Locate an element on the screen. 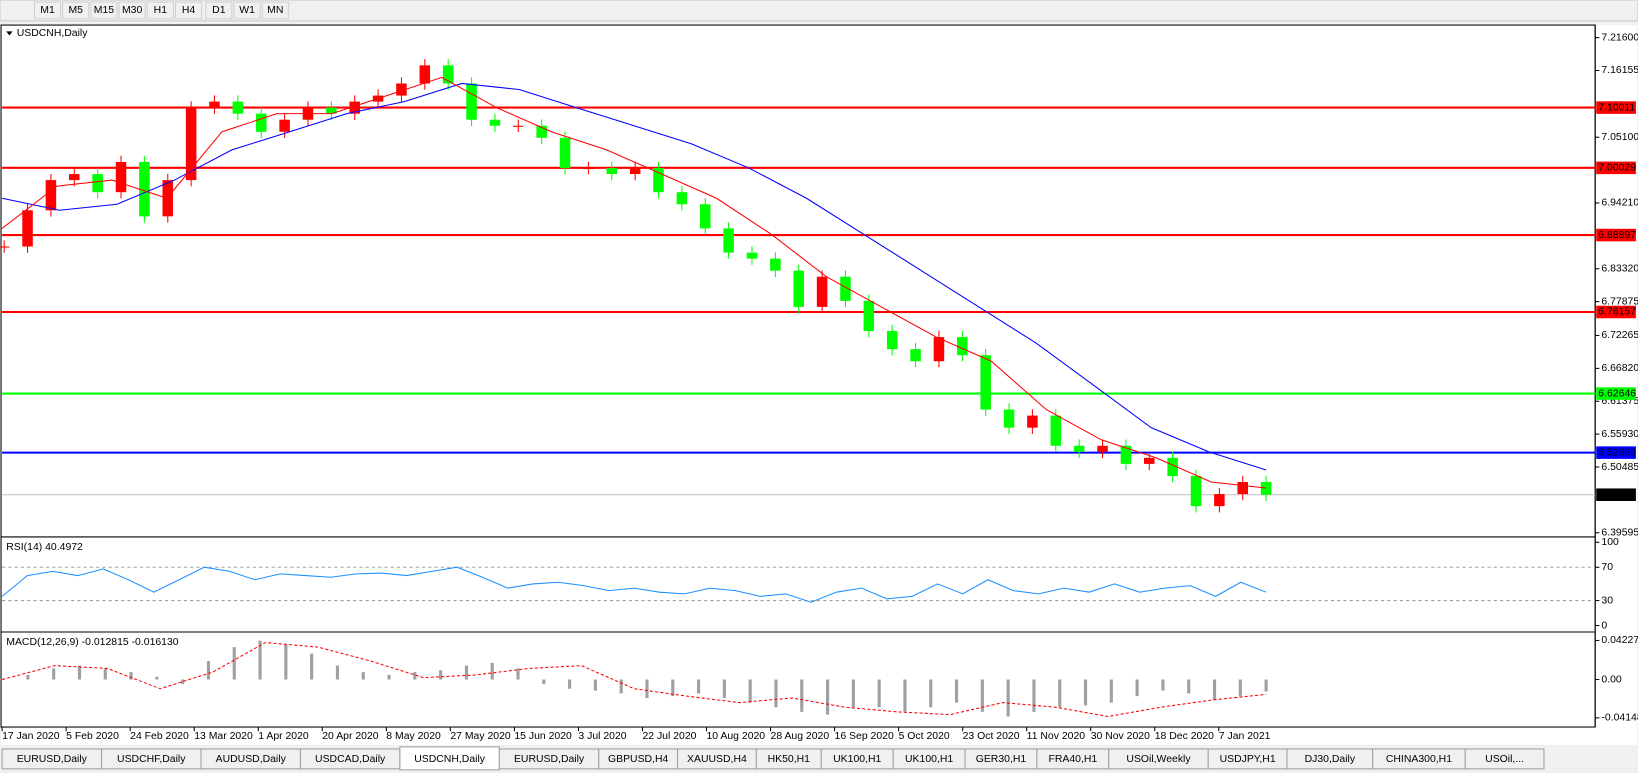 The width and height of the screenshot is (1638, 773). date-label: 7 Jan 2021 is located at coordinates (1245, 736).